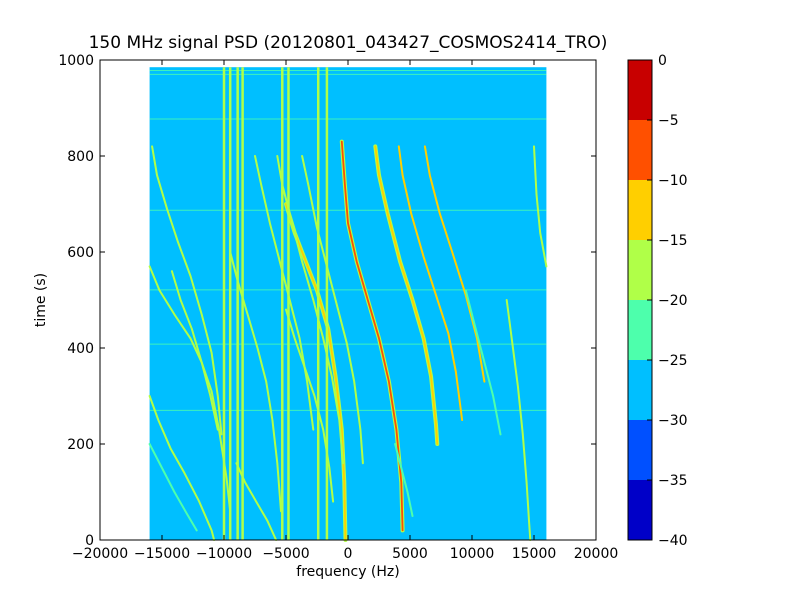  I want to click on colorbar: 0 −5 −10 −15 −20 −25 −30 −35 −40, so click(657, 301).